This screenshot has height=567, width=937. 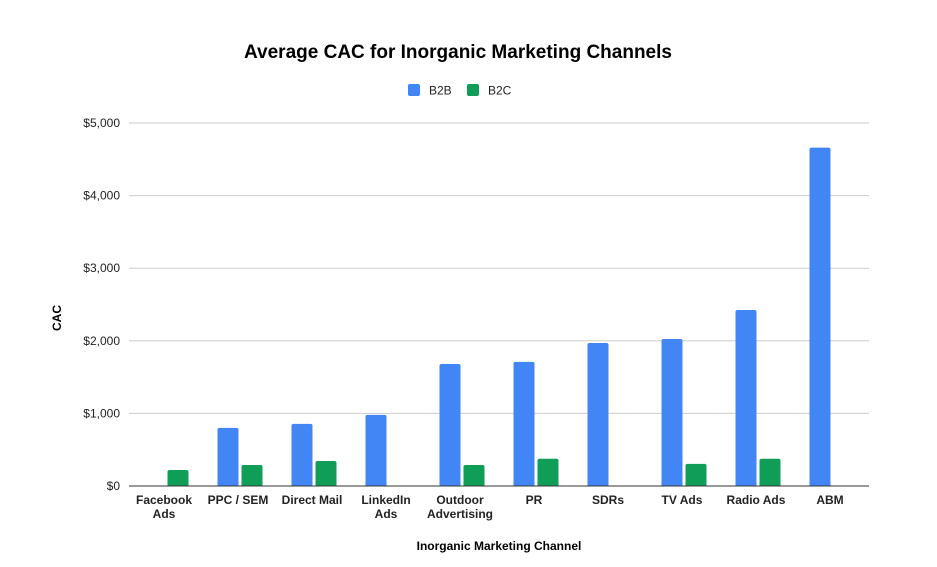 What do you see at coordinates (326, 473) in the screenshot?
I see `bar-b2c-direct-mail` at bounding box center [326, 473].